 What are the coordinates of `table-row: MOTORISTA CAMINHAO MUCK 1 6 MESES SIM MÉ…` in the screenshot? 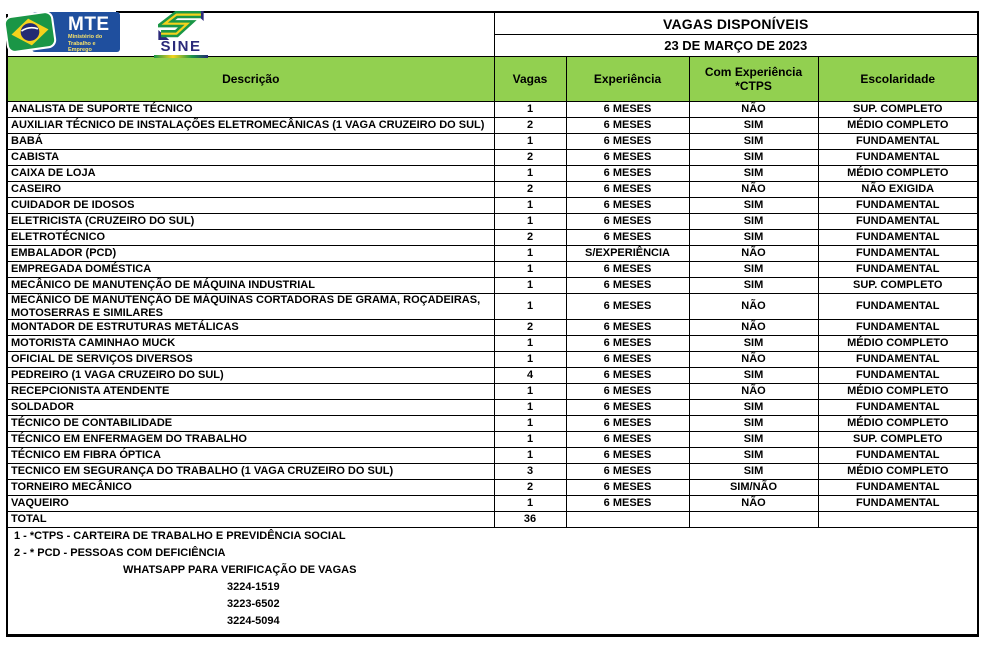 It's located at (492, 343).